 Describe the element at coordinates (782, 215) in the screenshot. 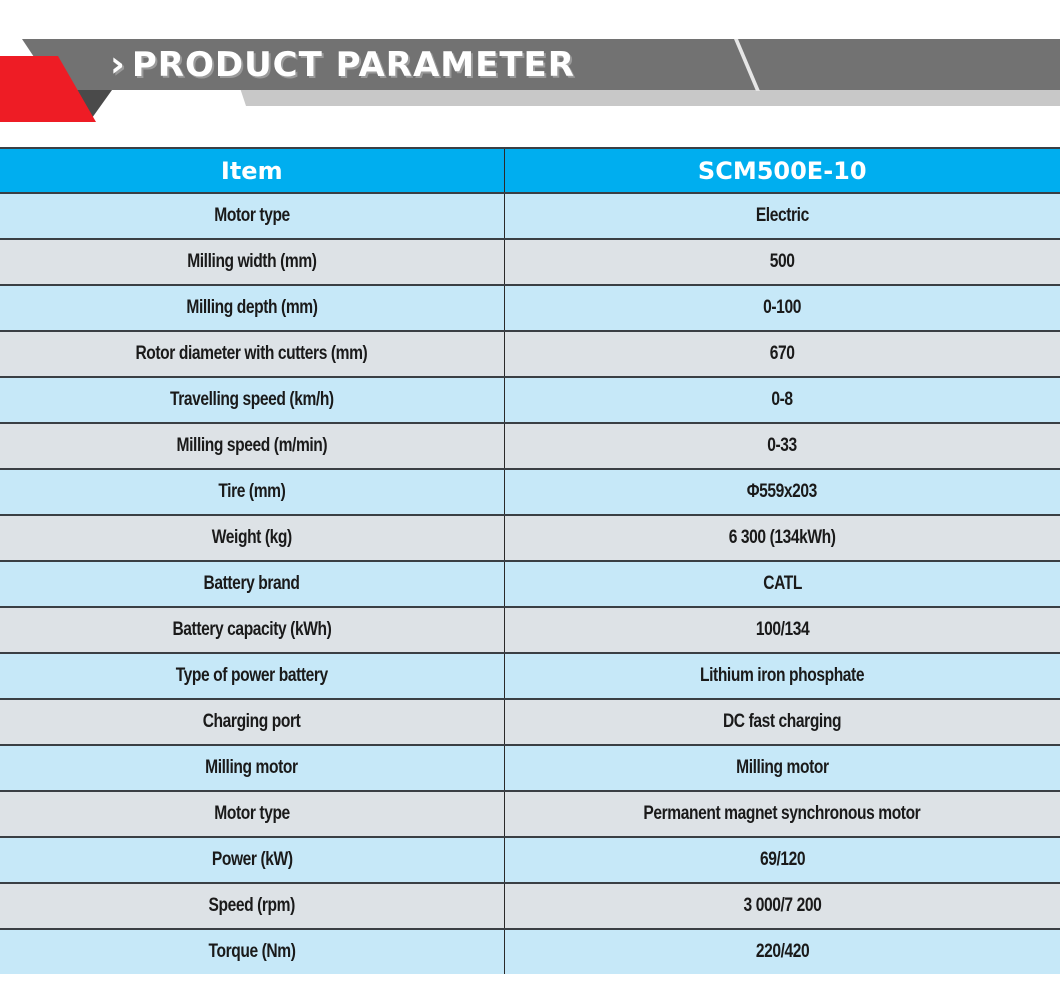

I see `value-cell: Electric` at that location.